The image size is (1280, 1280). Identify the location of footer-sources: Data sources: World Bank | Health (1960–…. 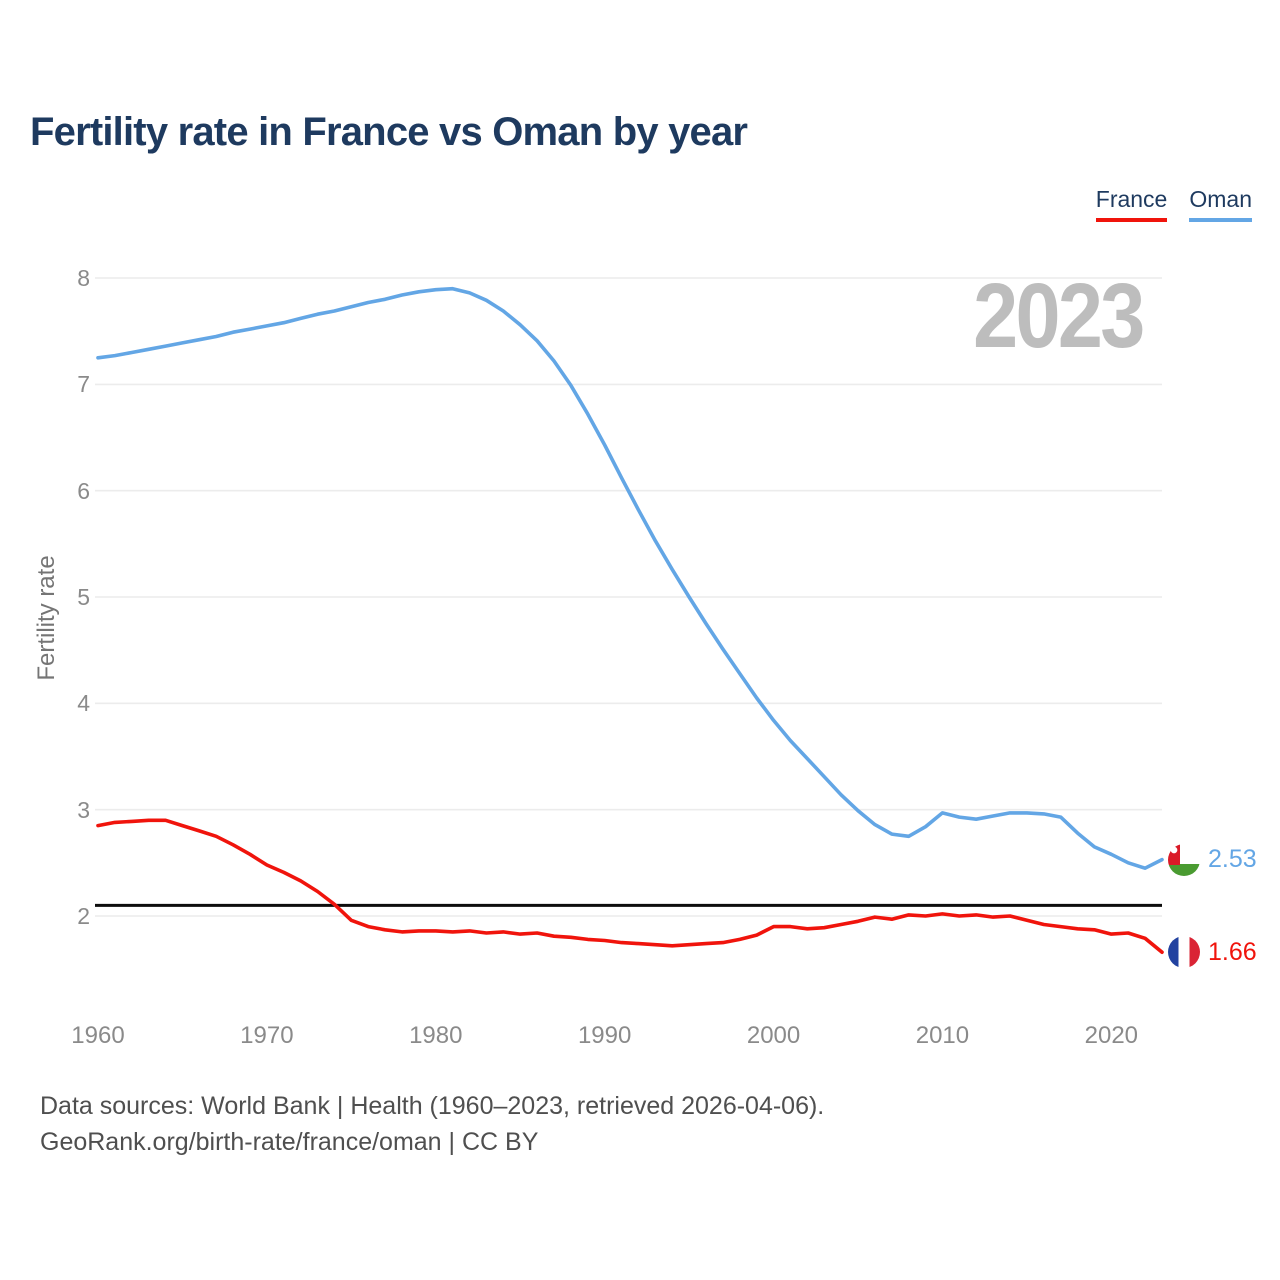
(432, 1106).